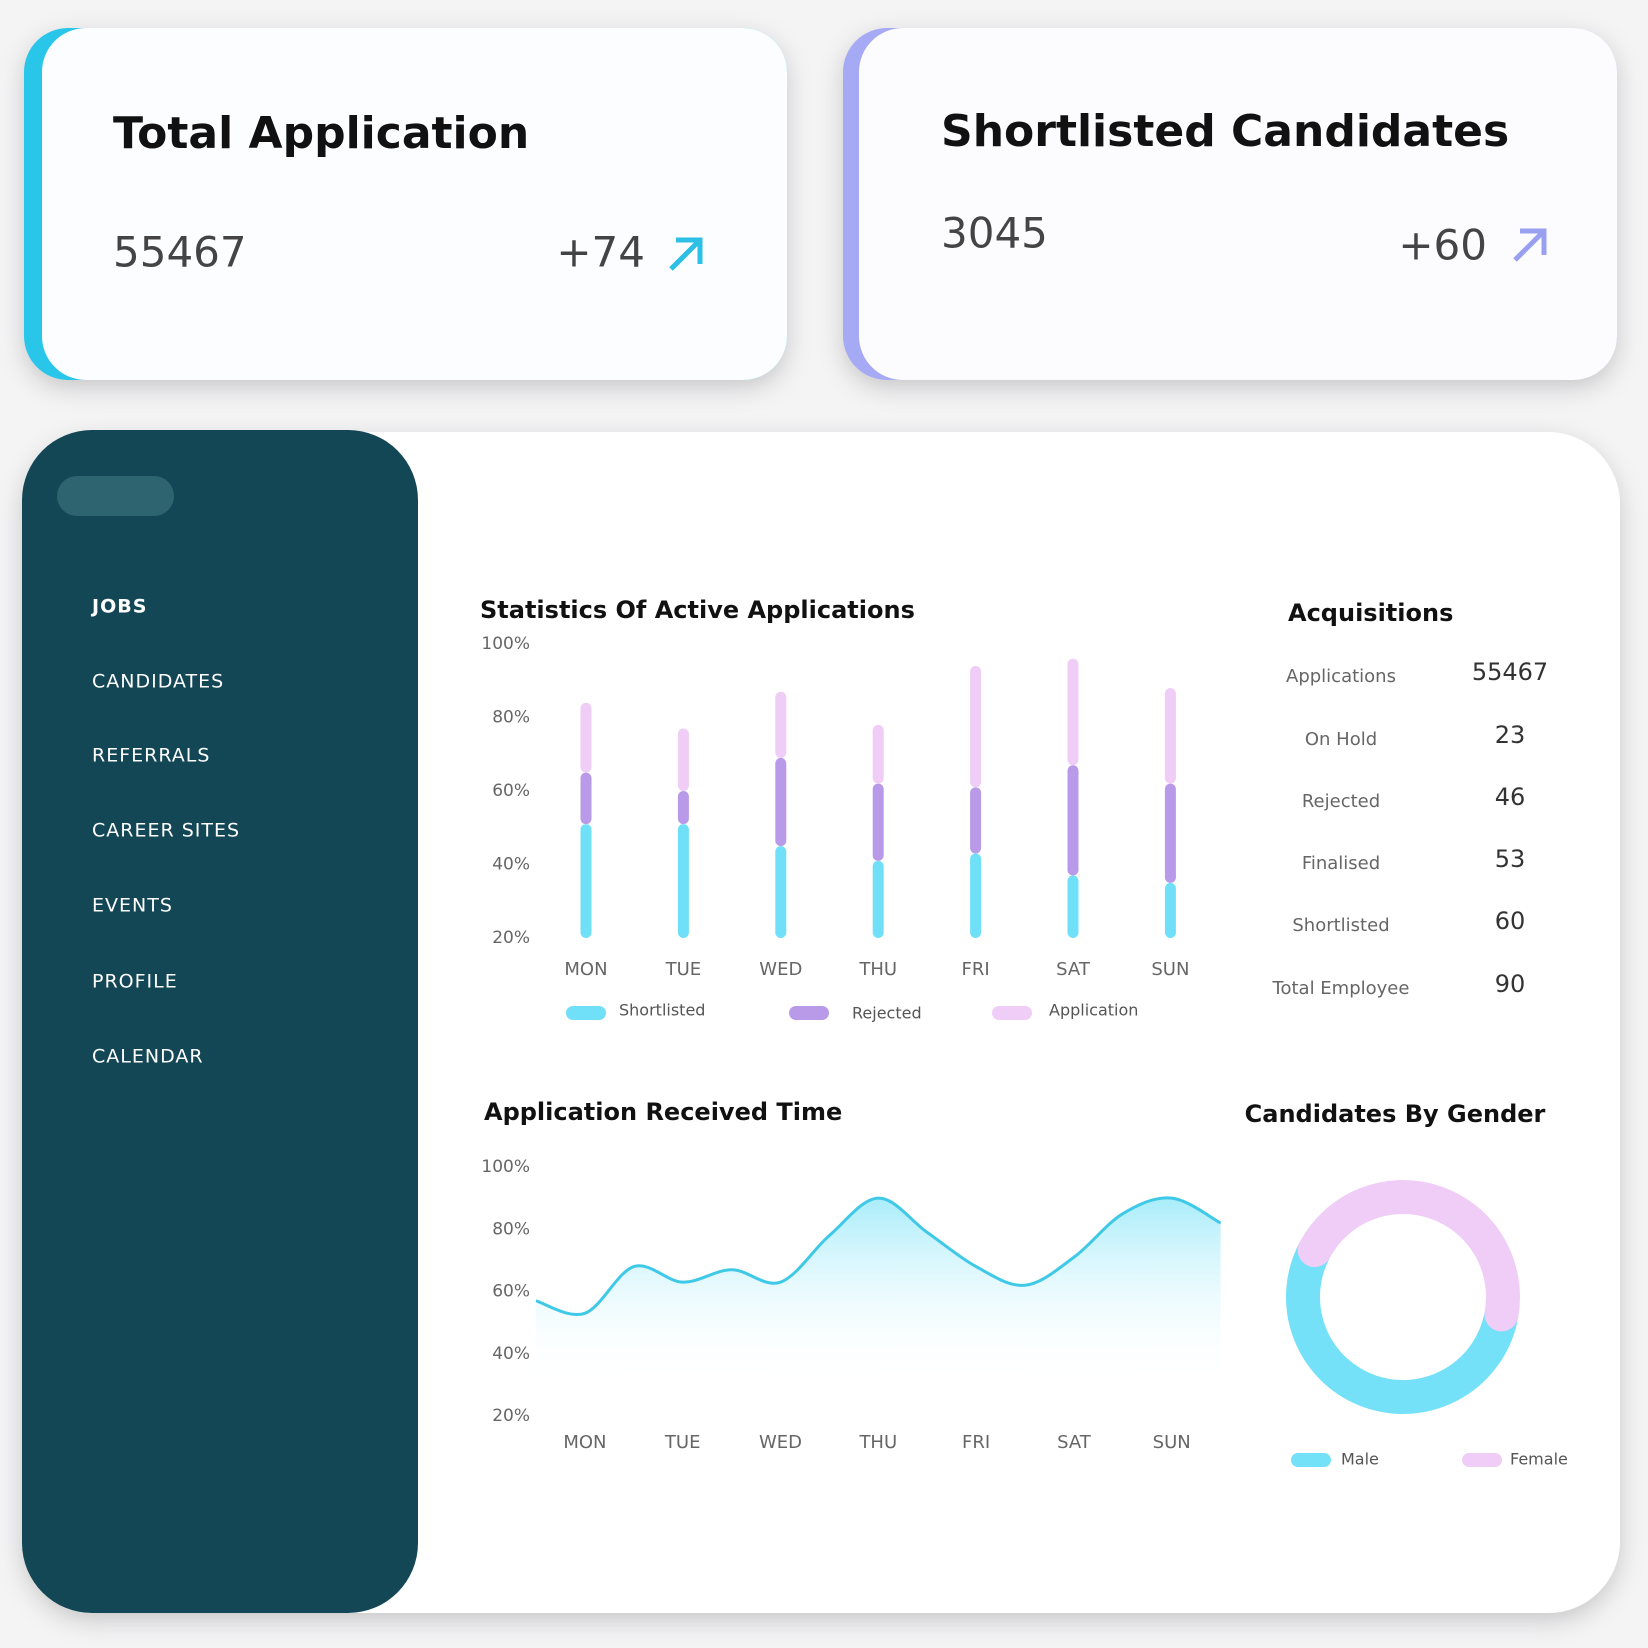 The height and width of the screenshot is (1648, 1648). Describe the element at coordinates (663, 1112) in the screenshot. I see `chart-title: Application Received Time` at that location.